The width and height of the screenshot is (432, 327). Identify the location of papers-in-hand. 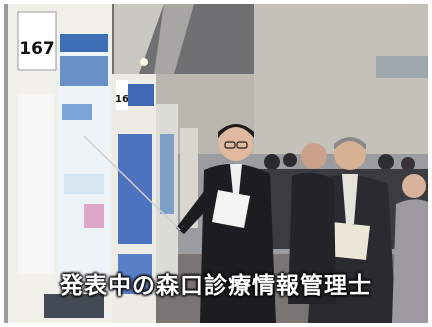
(231, 209).